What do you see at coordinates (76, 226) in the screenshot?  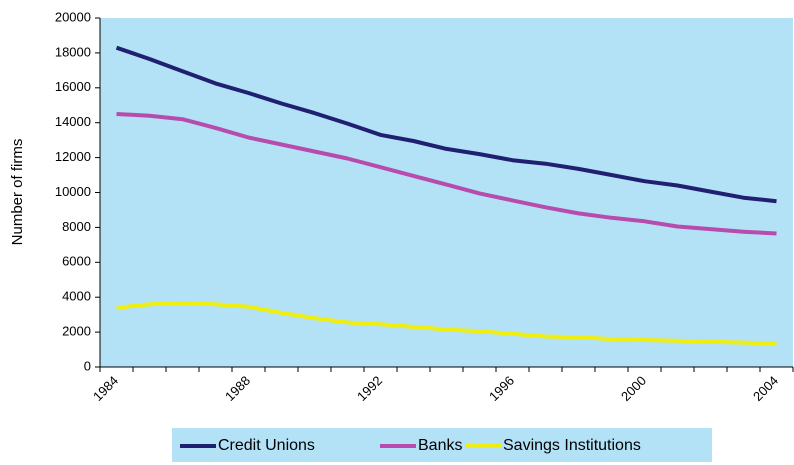 I see `y-tick-label: 8000` at bounding box center [76, 226].